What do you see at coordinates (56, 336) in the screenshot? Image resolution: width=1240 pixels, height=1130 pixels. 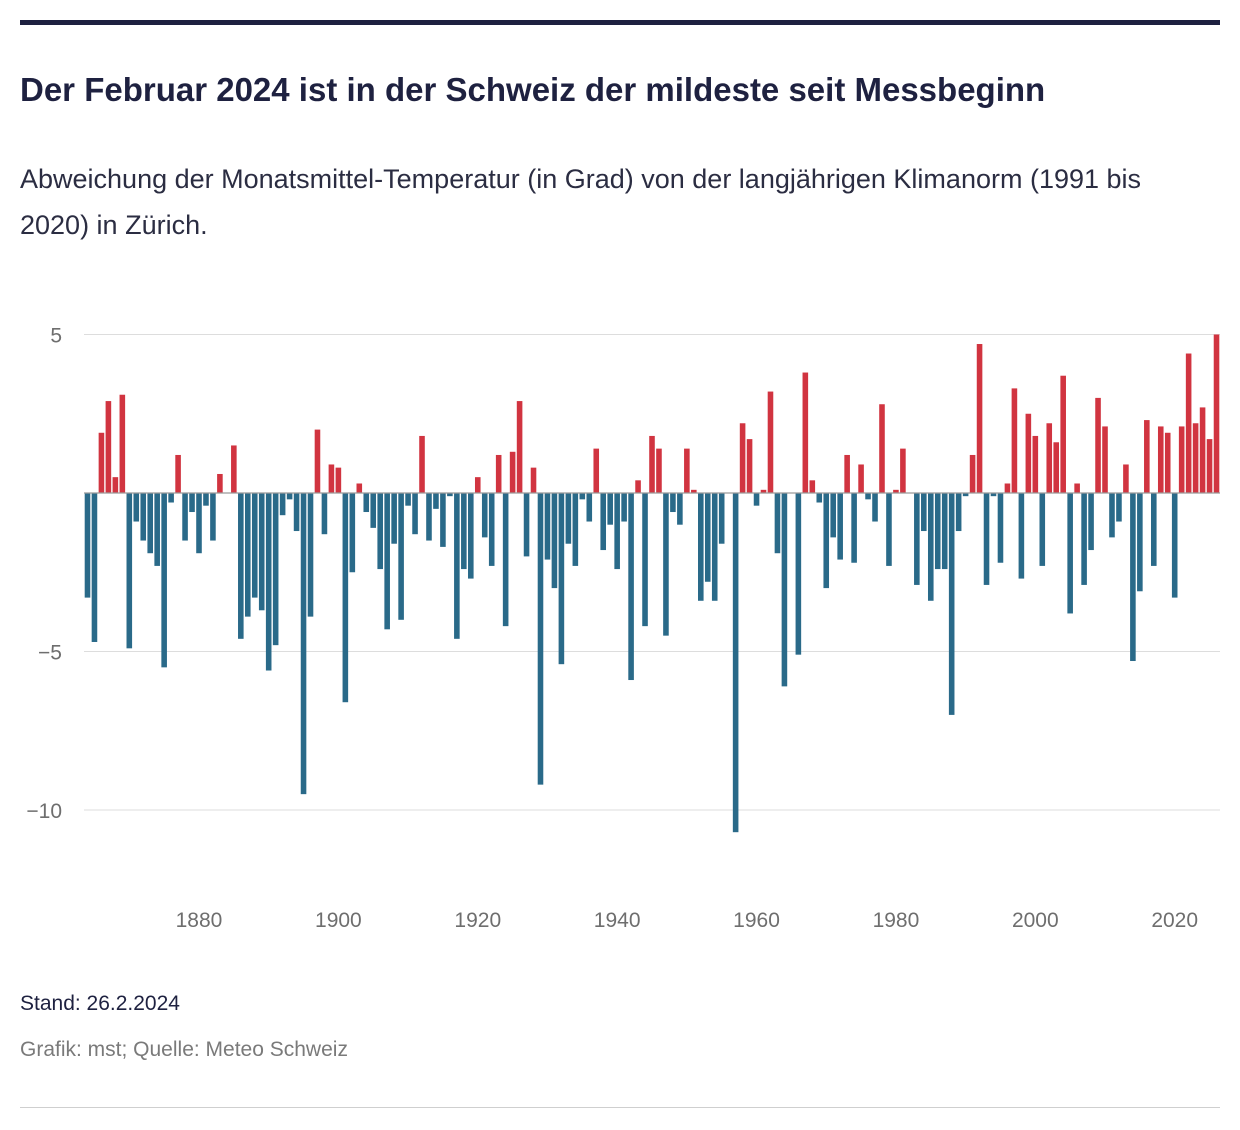 I see `y-tick-label: 5` at bounding box center [56, 336].